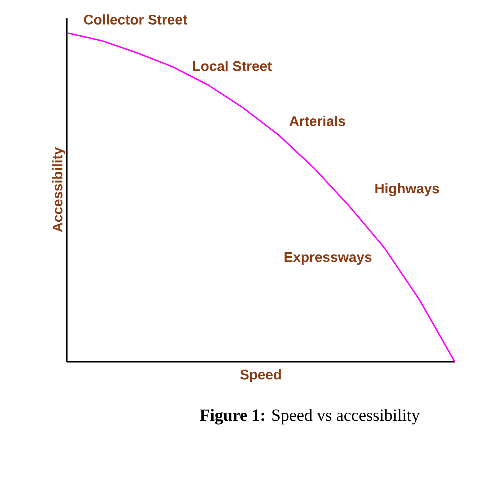 The width and height of the screenshot is (495, 477). I want to click on annotation: Local Street, so click(232, 66).